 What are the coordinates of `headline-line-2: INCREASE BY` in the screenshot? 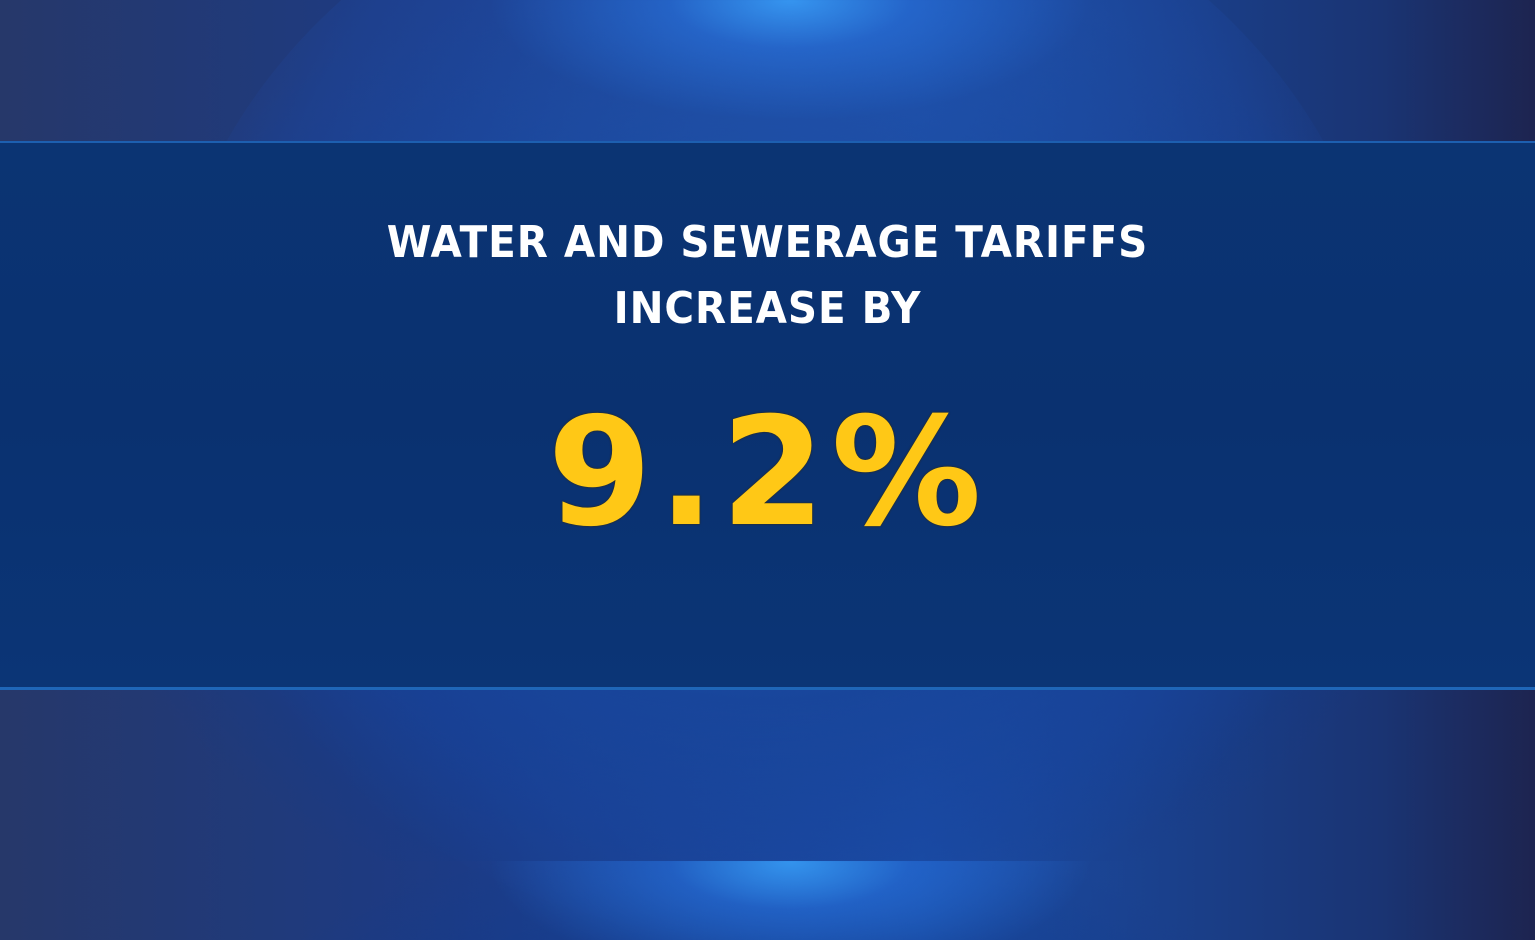 It's located at (767, 308).